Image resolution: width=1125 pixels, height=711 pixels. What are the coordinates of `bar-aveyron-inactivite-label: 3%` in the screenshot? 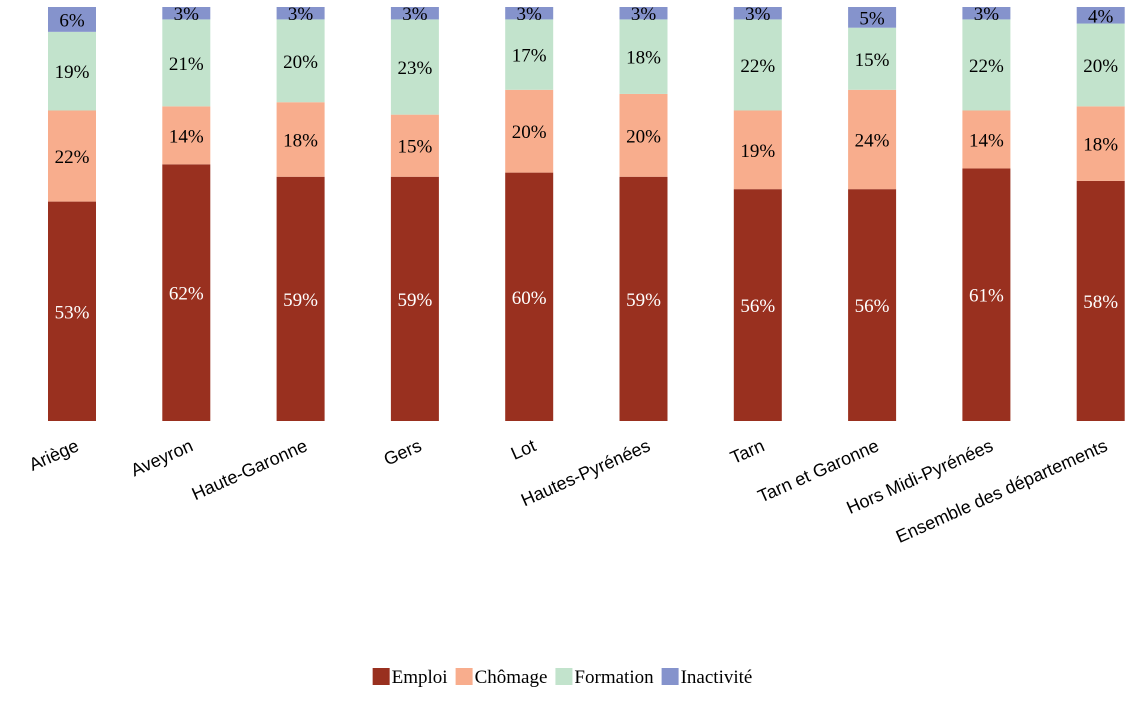 It's located at (187, 14).